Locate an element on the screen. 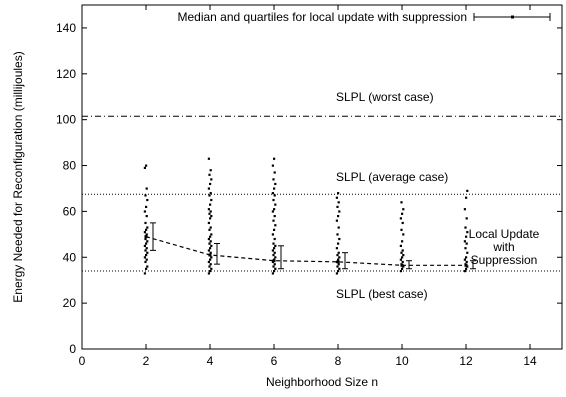 The width and height of the screenshot is (566, 397). x-tick-label: 4 is located at coordinates (210, 361).